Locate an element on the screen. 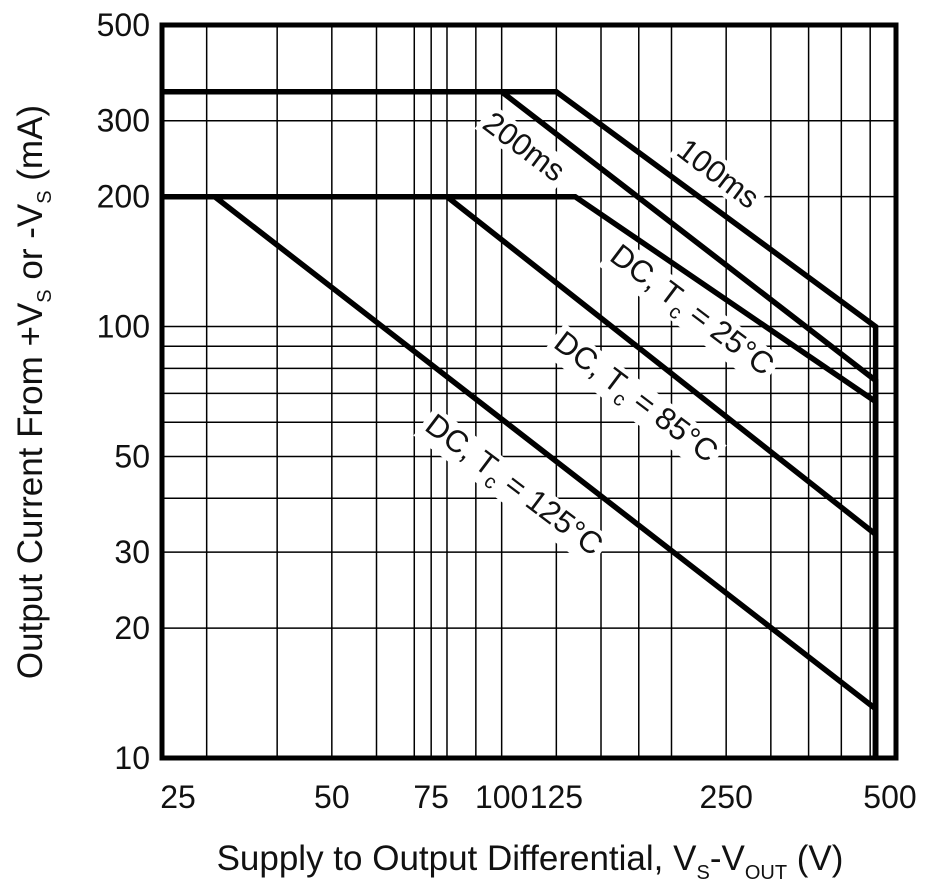 The image size is (933, 890). x-tick-label: 125 is located at coordinates (556, 797).